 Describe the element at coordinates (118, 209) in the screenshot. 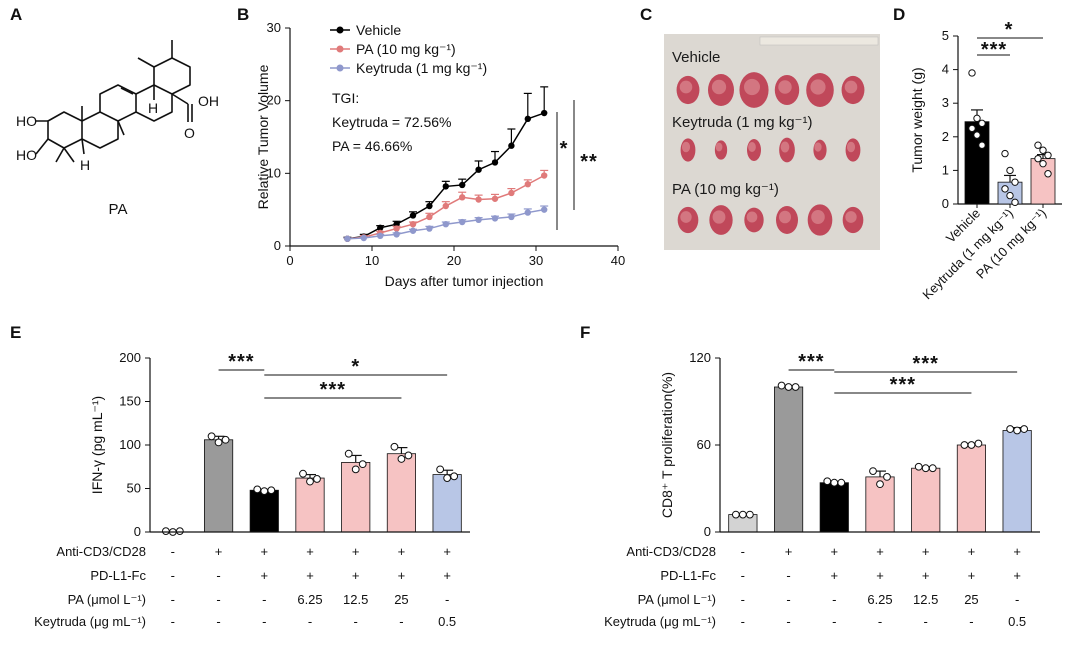

I see `compound-label: PA` at that location.